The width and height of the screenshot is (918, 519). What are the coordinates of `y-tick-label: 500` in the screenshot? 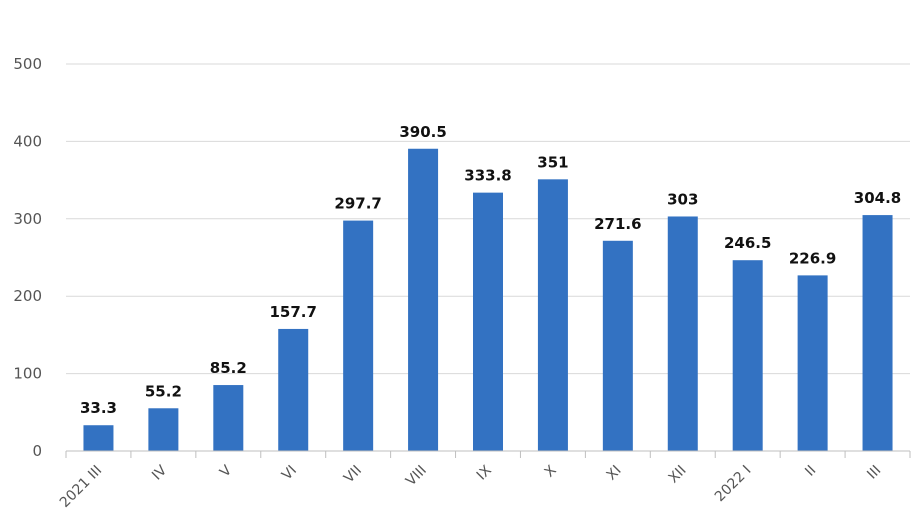 It's located at (27, 64).